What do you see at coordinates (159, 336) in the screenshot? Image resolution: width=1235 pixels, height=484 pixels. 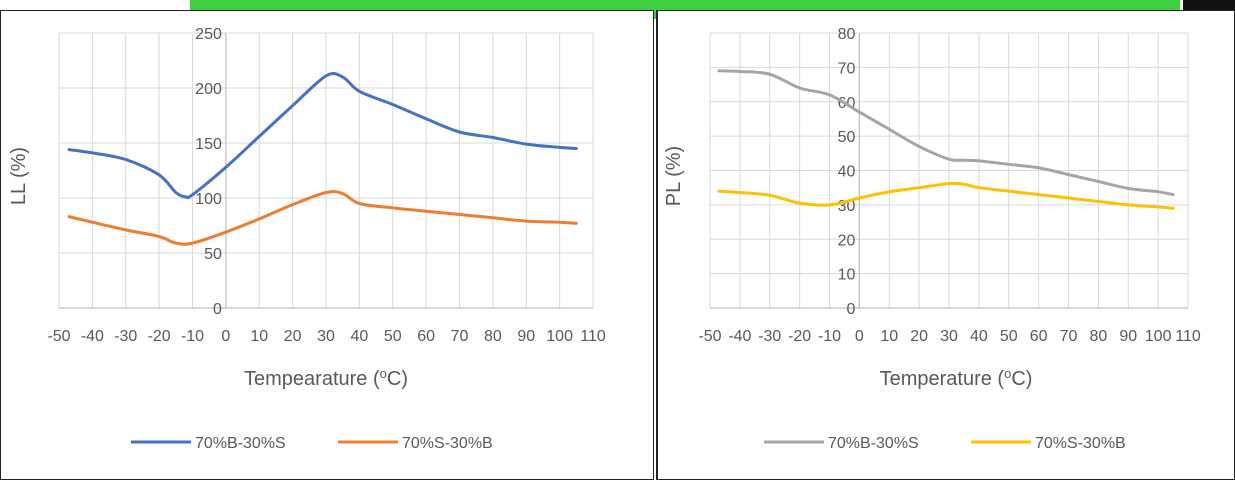 I see `ll-x-tick-label: -20` at bounding box center [159, 336].